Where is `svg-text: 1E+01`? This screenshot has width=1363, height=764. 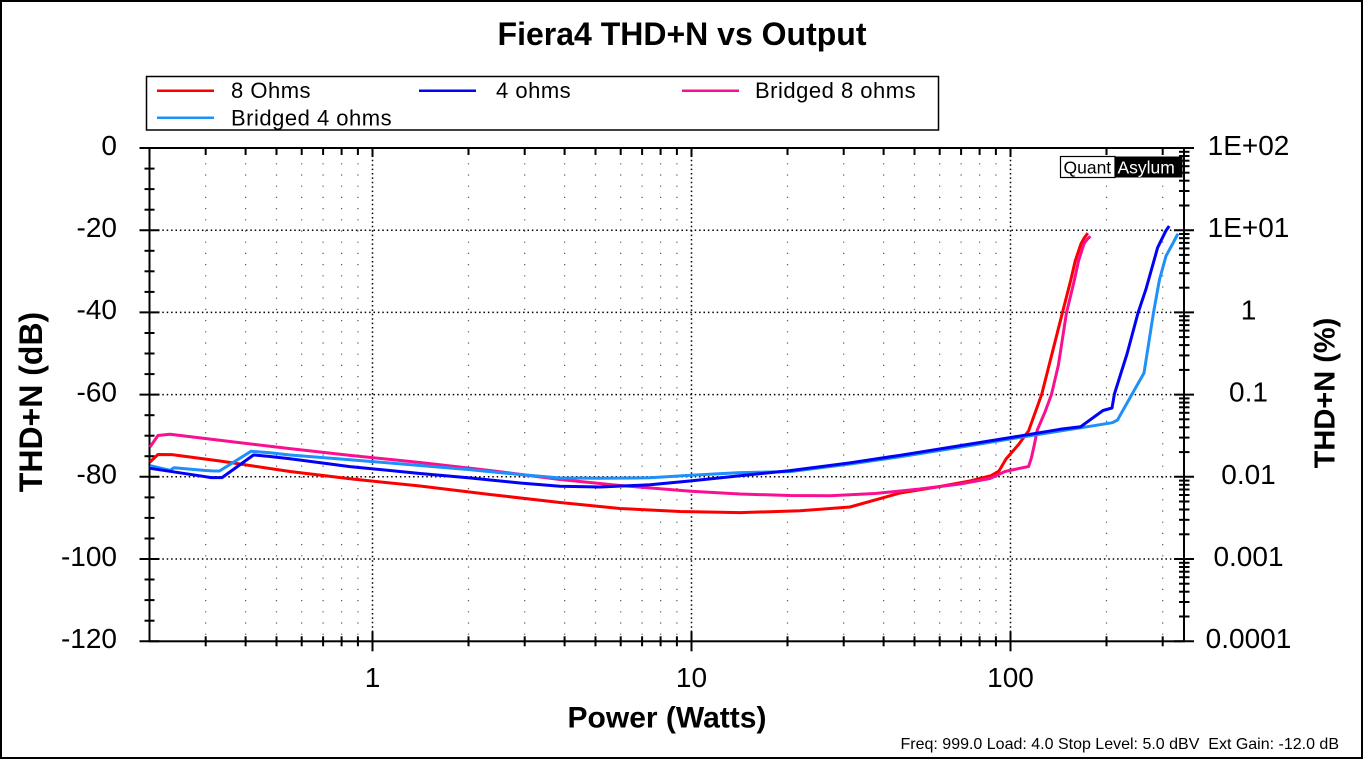 svg-text: 1E+01 is located at coordinates (1249, 227).